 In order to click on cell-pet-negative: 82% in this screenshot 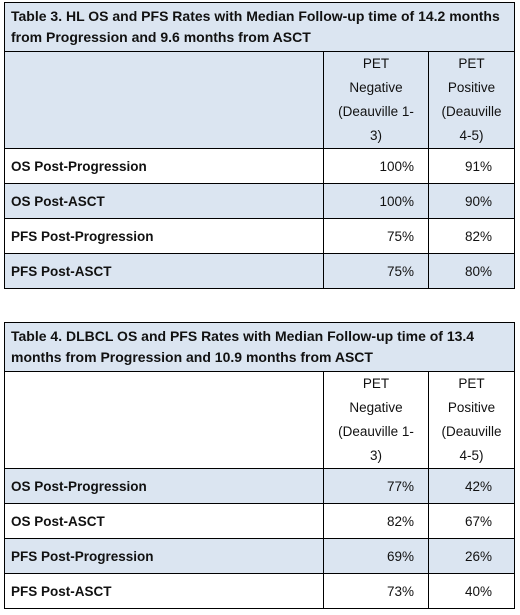, I will do `click(376, 521)`.